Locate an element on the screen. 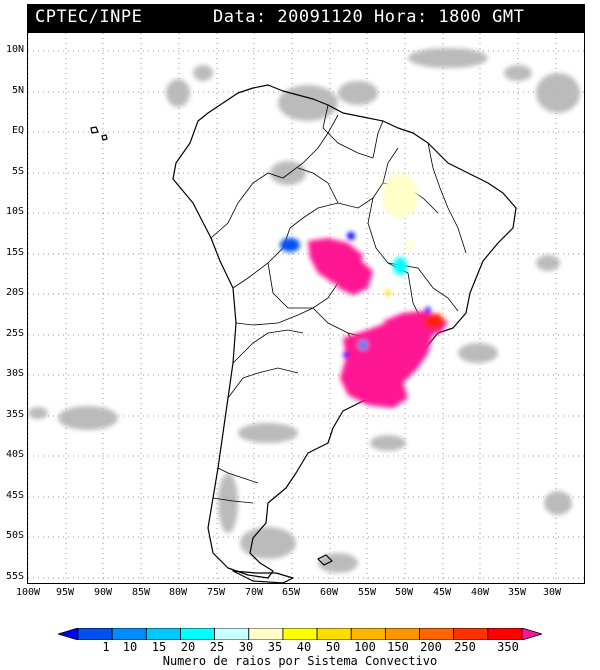 The height and width of the screenshot is (670, 600). system-blue-south2 is located at coordinates (346, 355).